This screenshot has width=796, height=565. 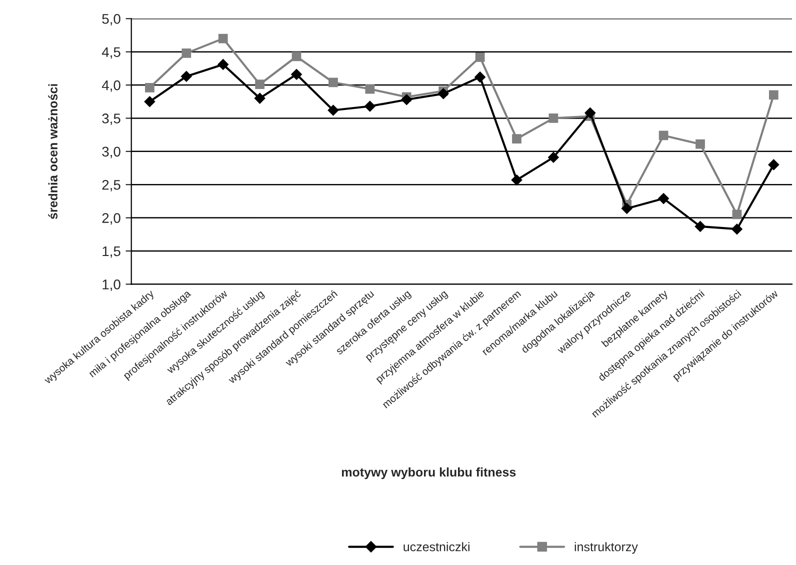 What do you see at coordinates (111, 286) in the screenshot?
I see `y-tick-label: 1,0` at bounding box center [111, 286].